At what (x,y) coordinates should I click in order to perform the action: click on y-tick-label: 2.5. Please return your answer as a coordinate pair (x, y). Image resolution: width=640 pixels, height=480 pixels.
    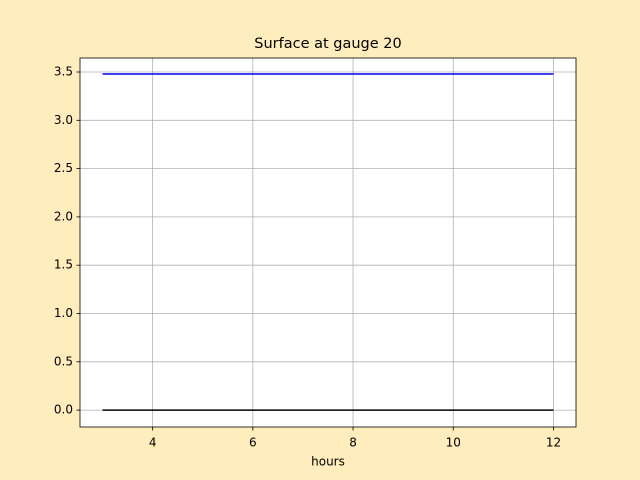
    Looking at the image, I should click on (63, 168).